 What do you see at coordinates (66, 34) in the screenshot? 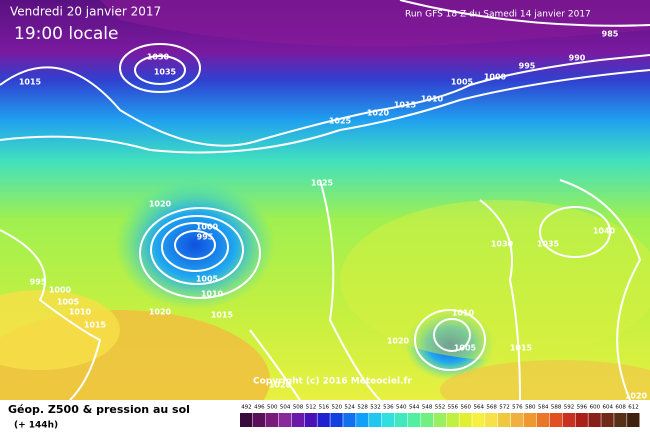
I see `time: 19:00 locale` at bounding box center [66, 34].